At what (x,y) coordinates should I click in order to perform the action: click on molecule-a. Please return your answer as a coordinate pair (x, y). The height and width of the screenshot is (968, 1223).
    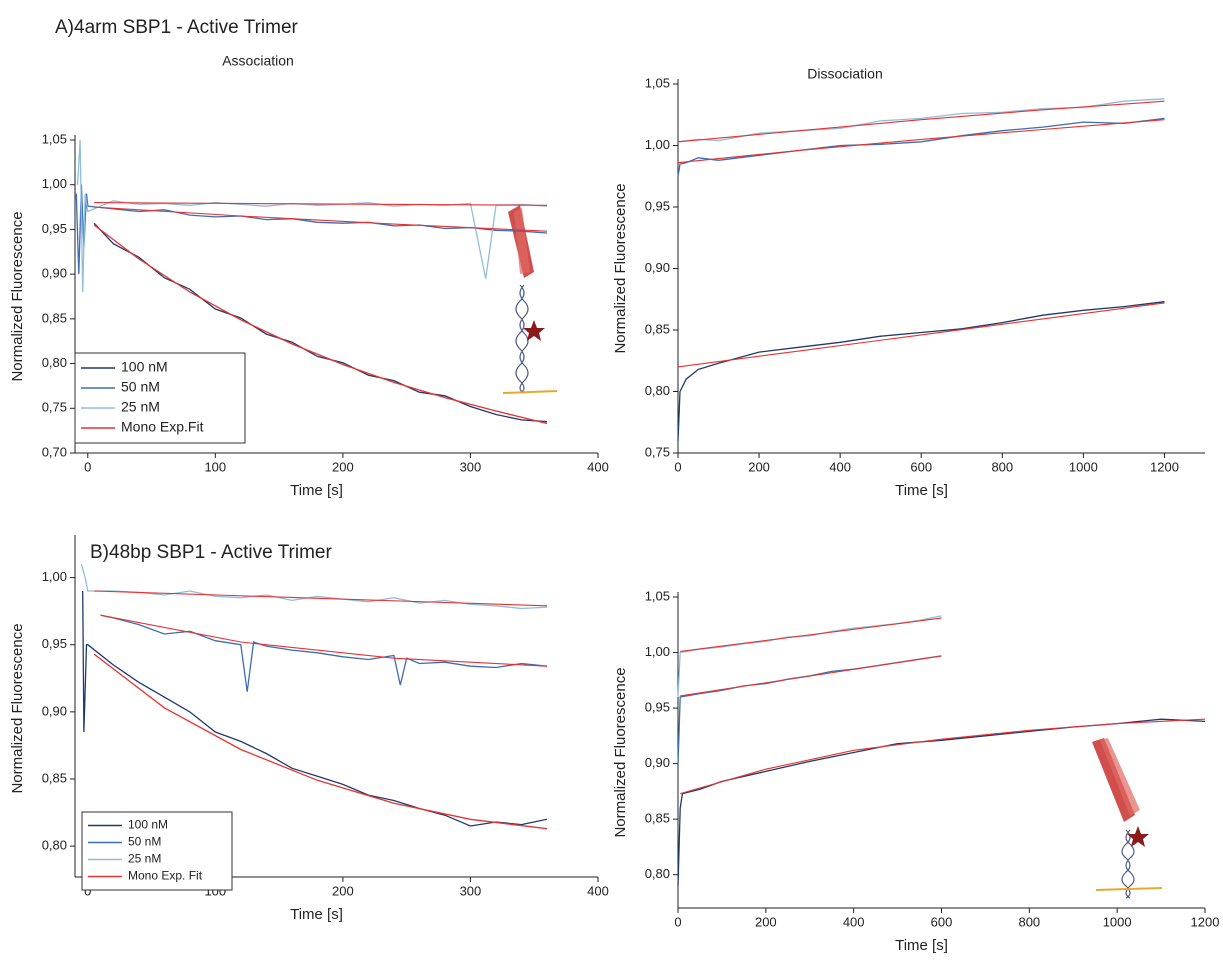
    Looking at the image, I should click on (530, 299).